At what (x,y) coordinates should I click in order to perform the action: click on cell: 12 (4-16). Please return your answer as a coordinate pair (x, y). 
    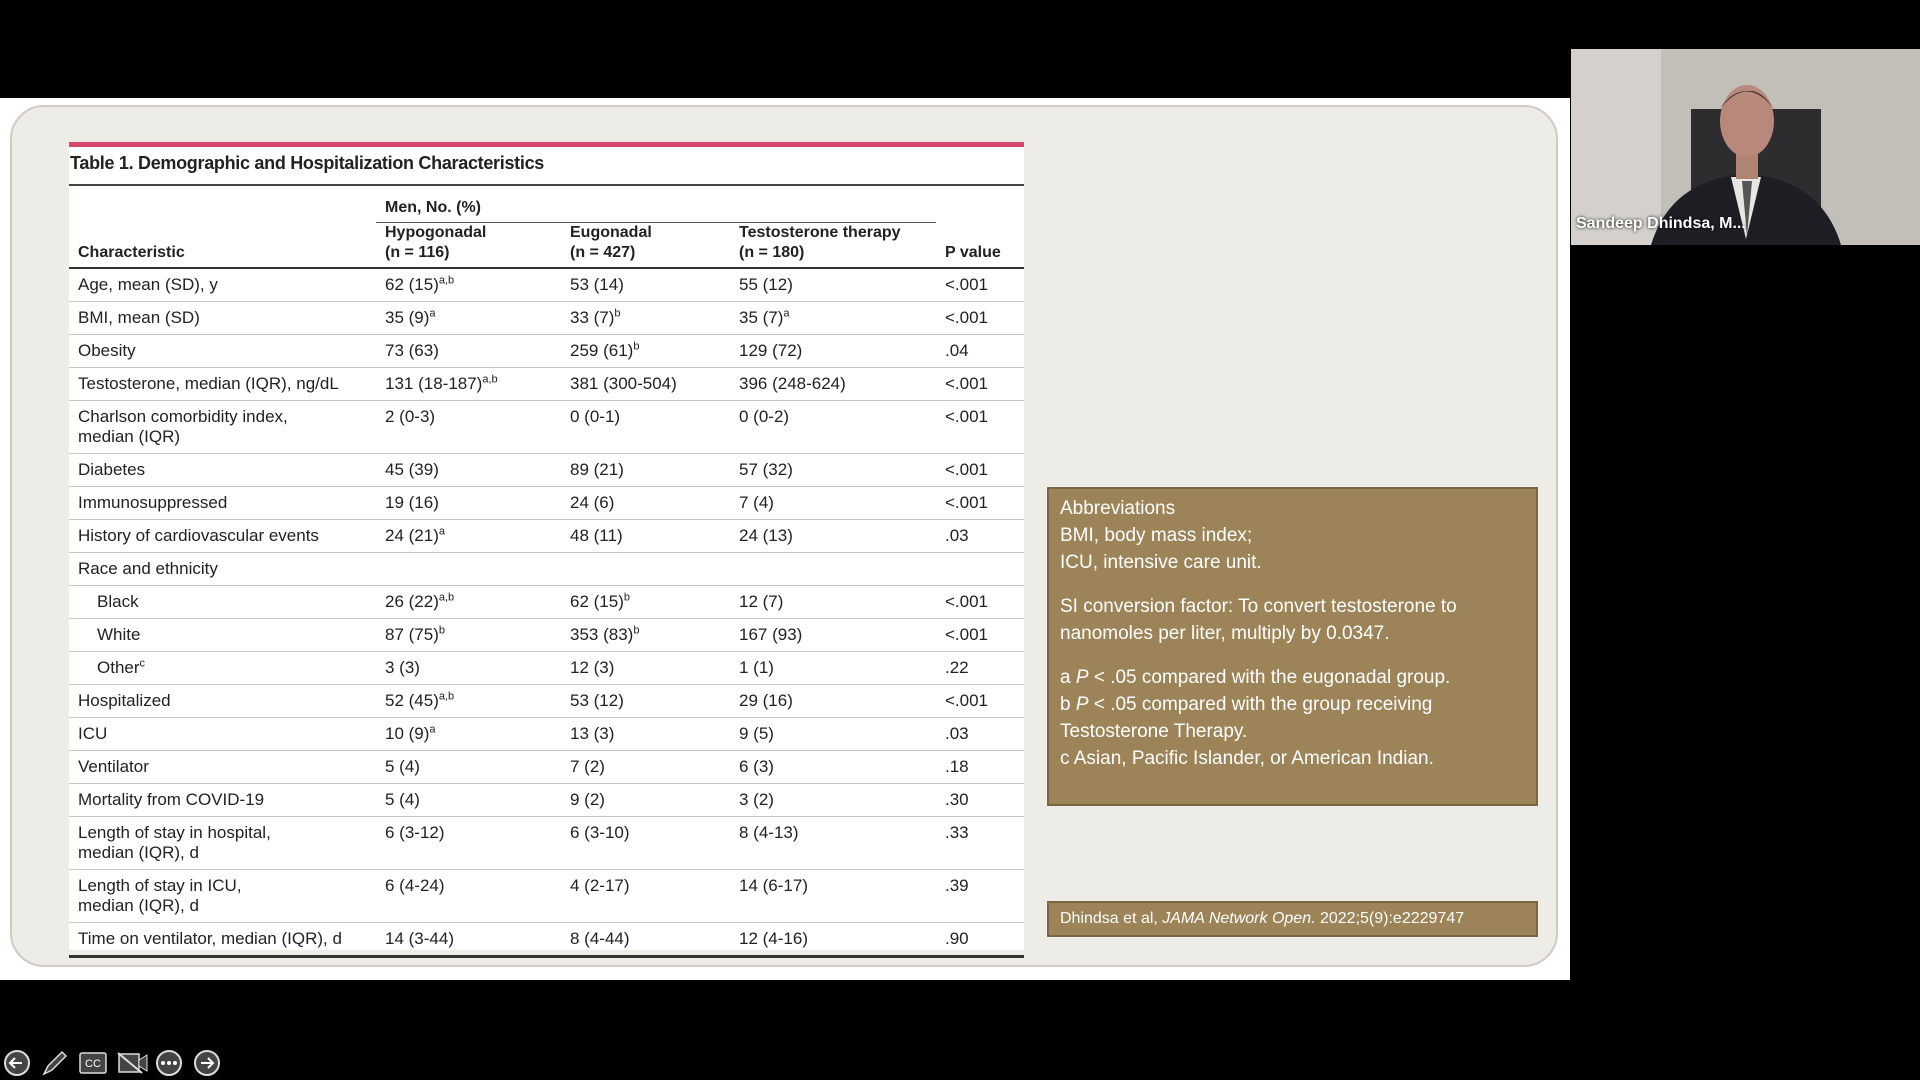
    Looking at the image, I should click on (833, 940).